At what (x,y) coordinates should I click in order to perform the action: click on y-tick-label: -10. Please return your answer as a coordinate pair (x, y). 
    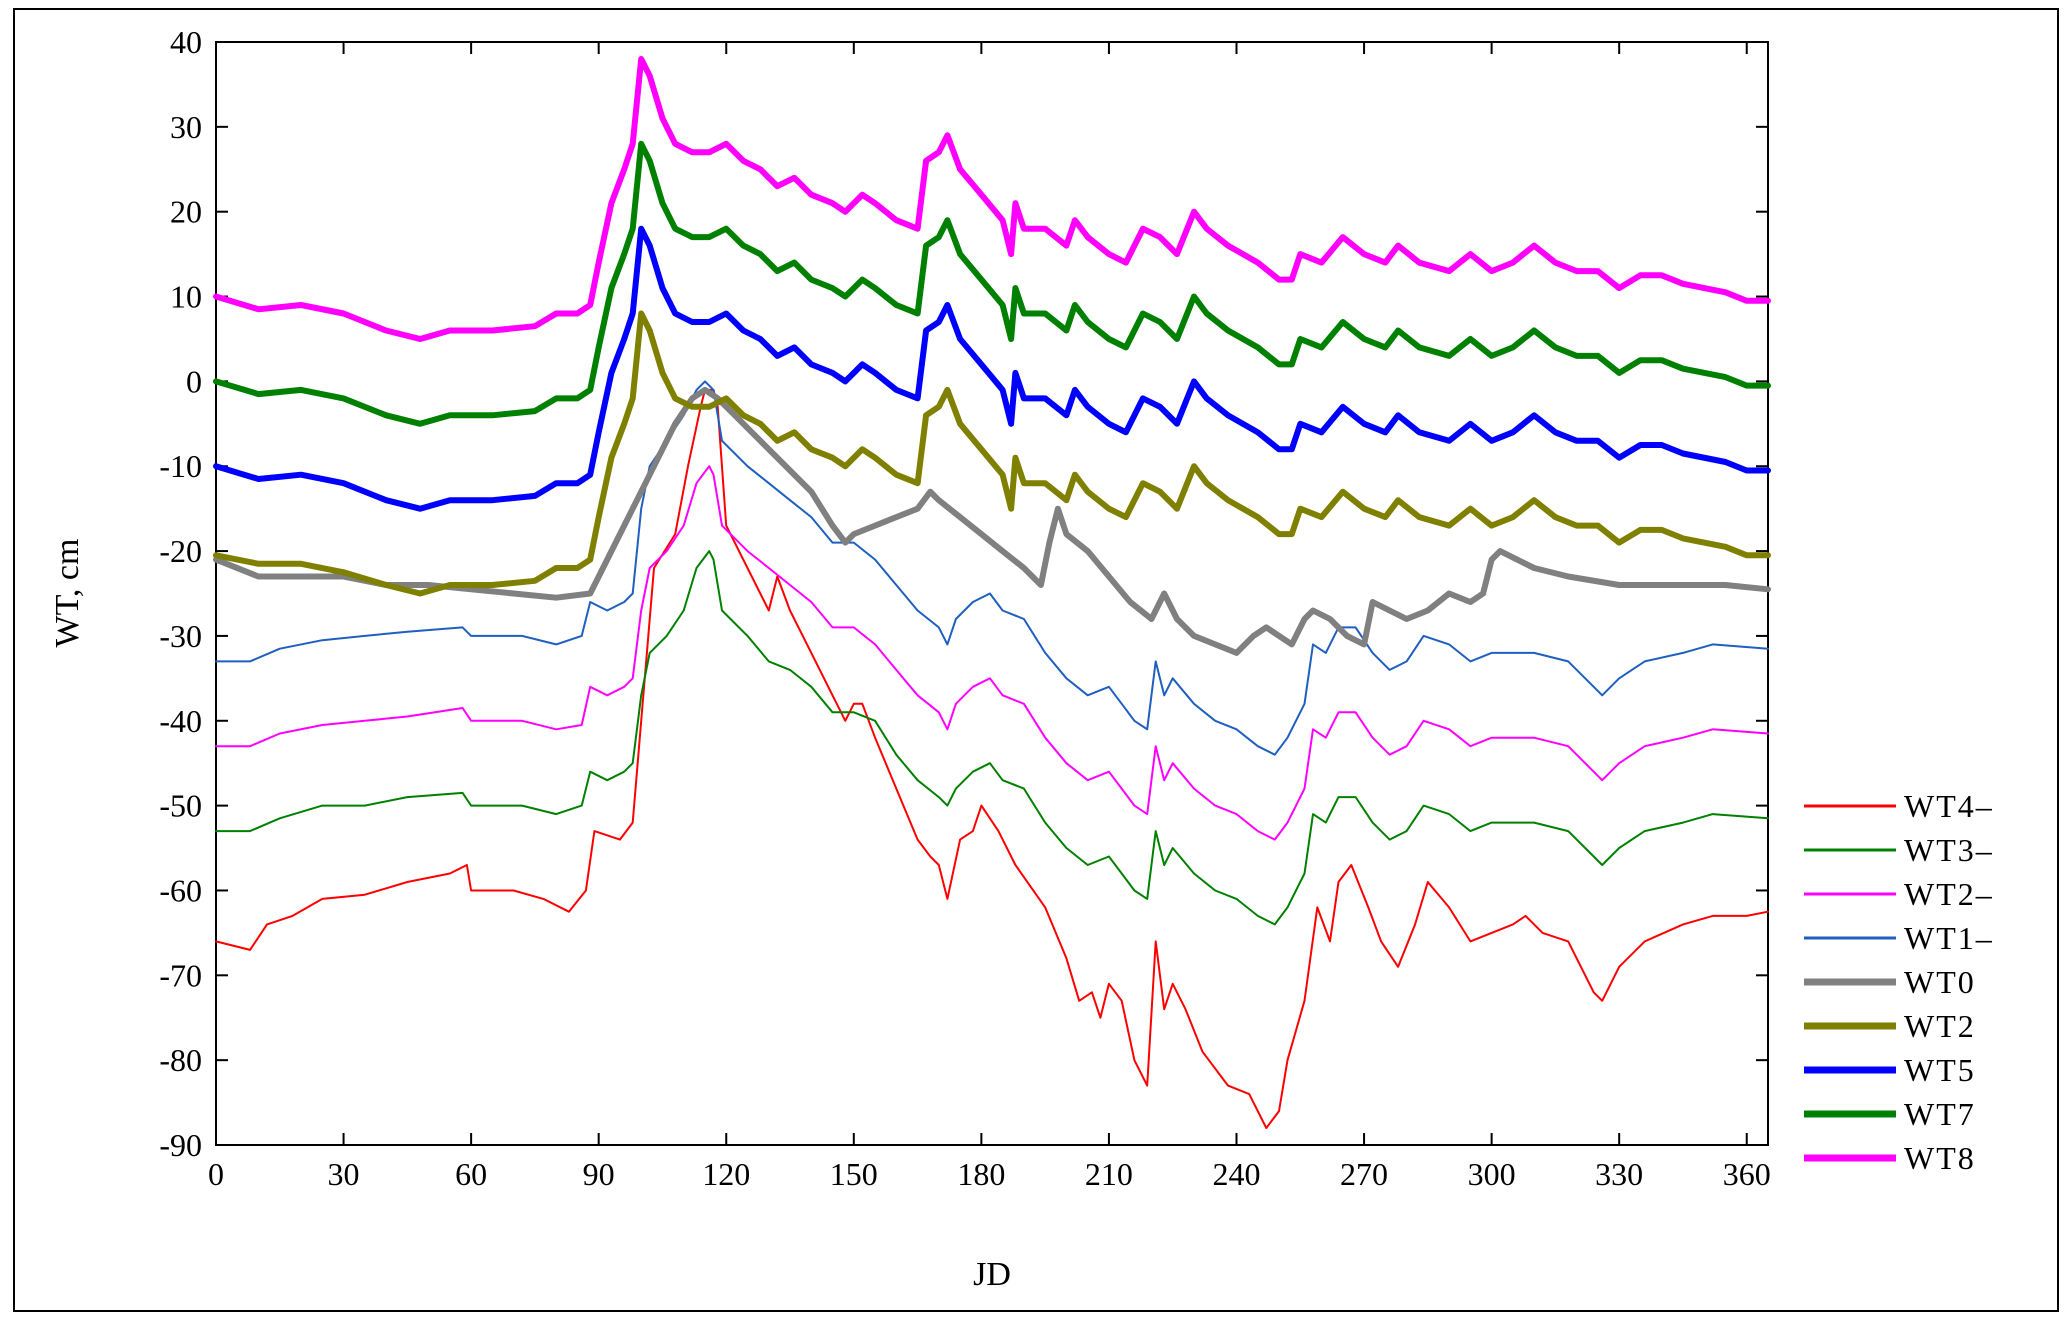
    Looking at the image, I should click on (180, 466).